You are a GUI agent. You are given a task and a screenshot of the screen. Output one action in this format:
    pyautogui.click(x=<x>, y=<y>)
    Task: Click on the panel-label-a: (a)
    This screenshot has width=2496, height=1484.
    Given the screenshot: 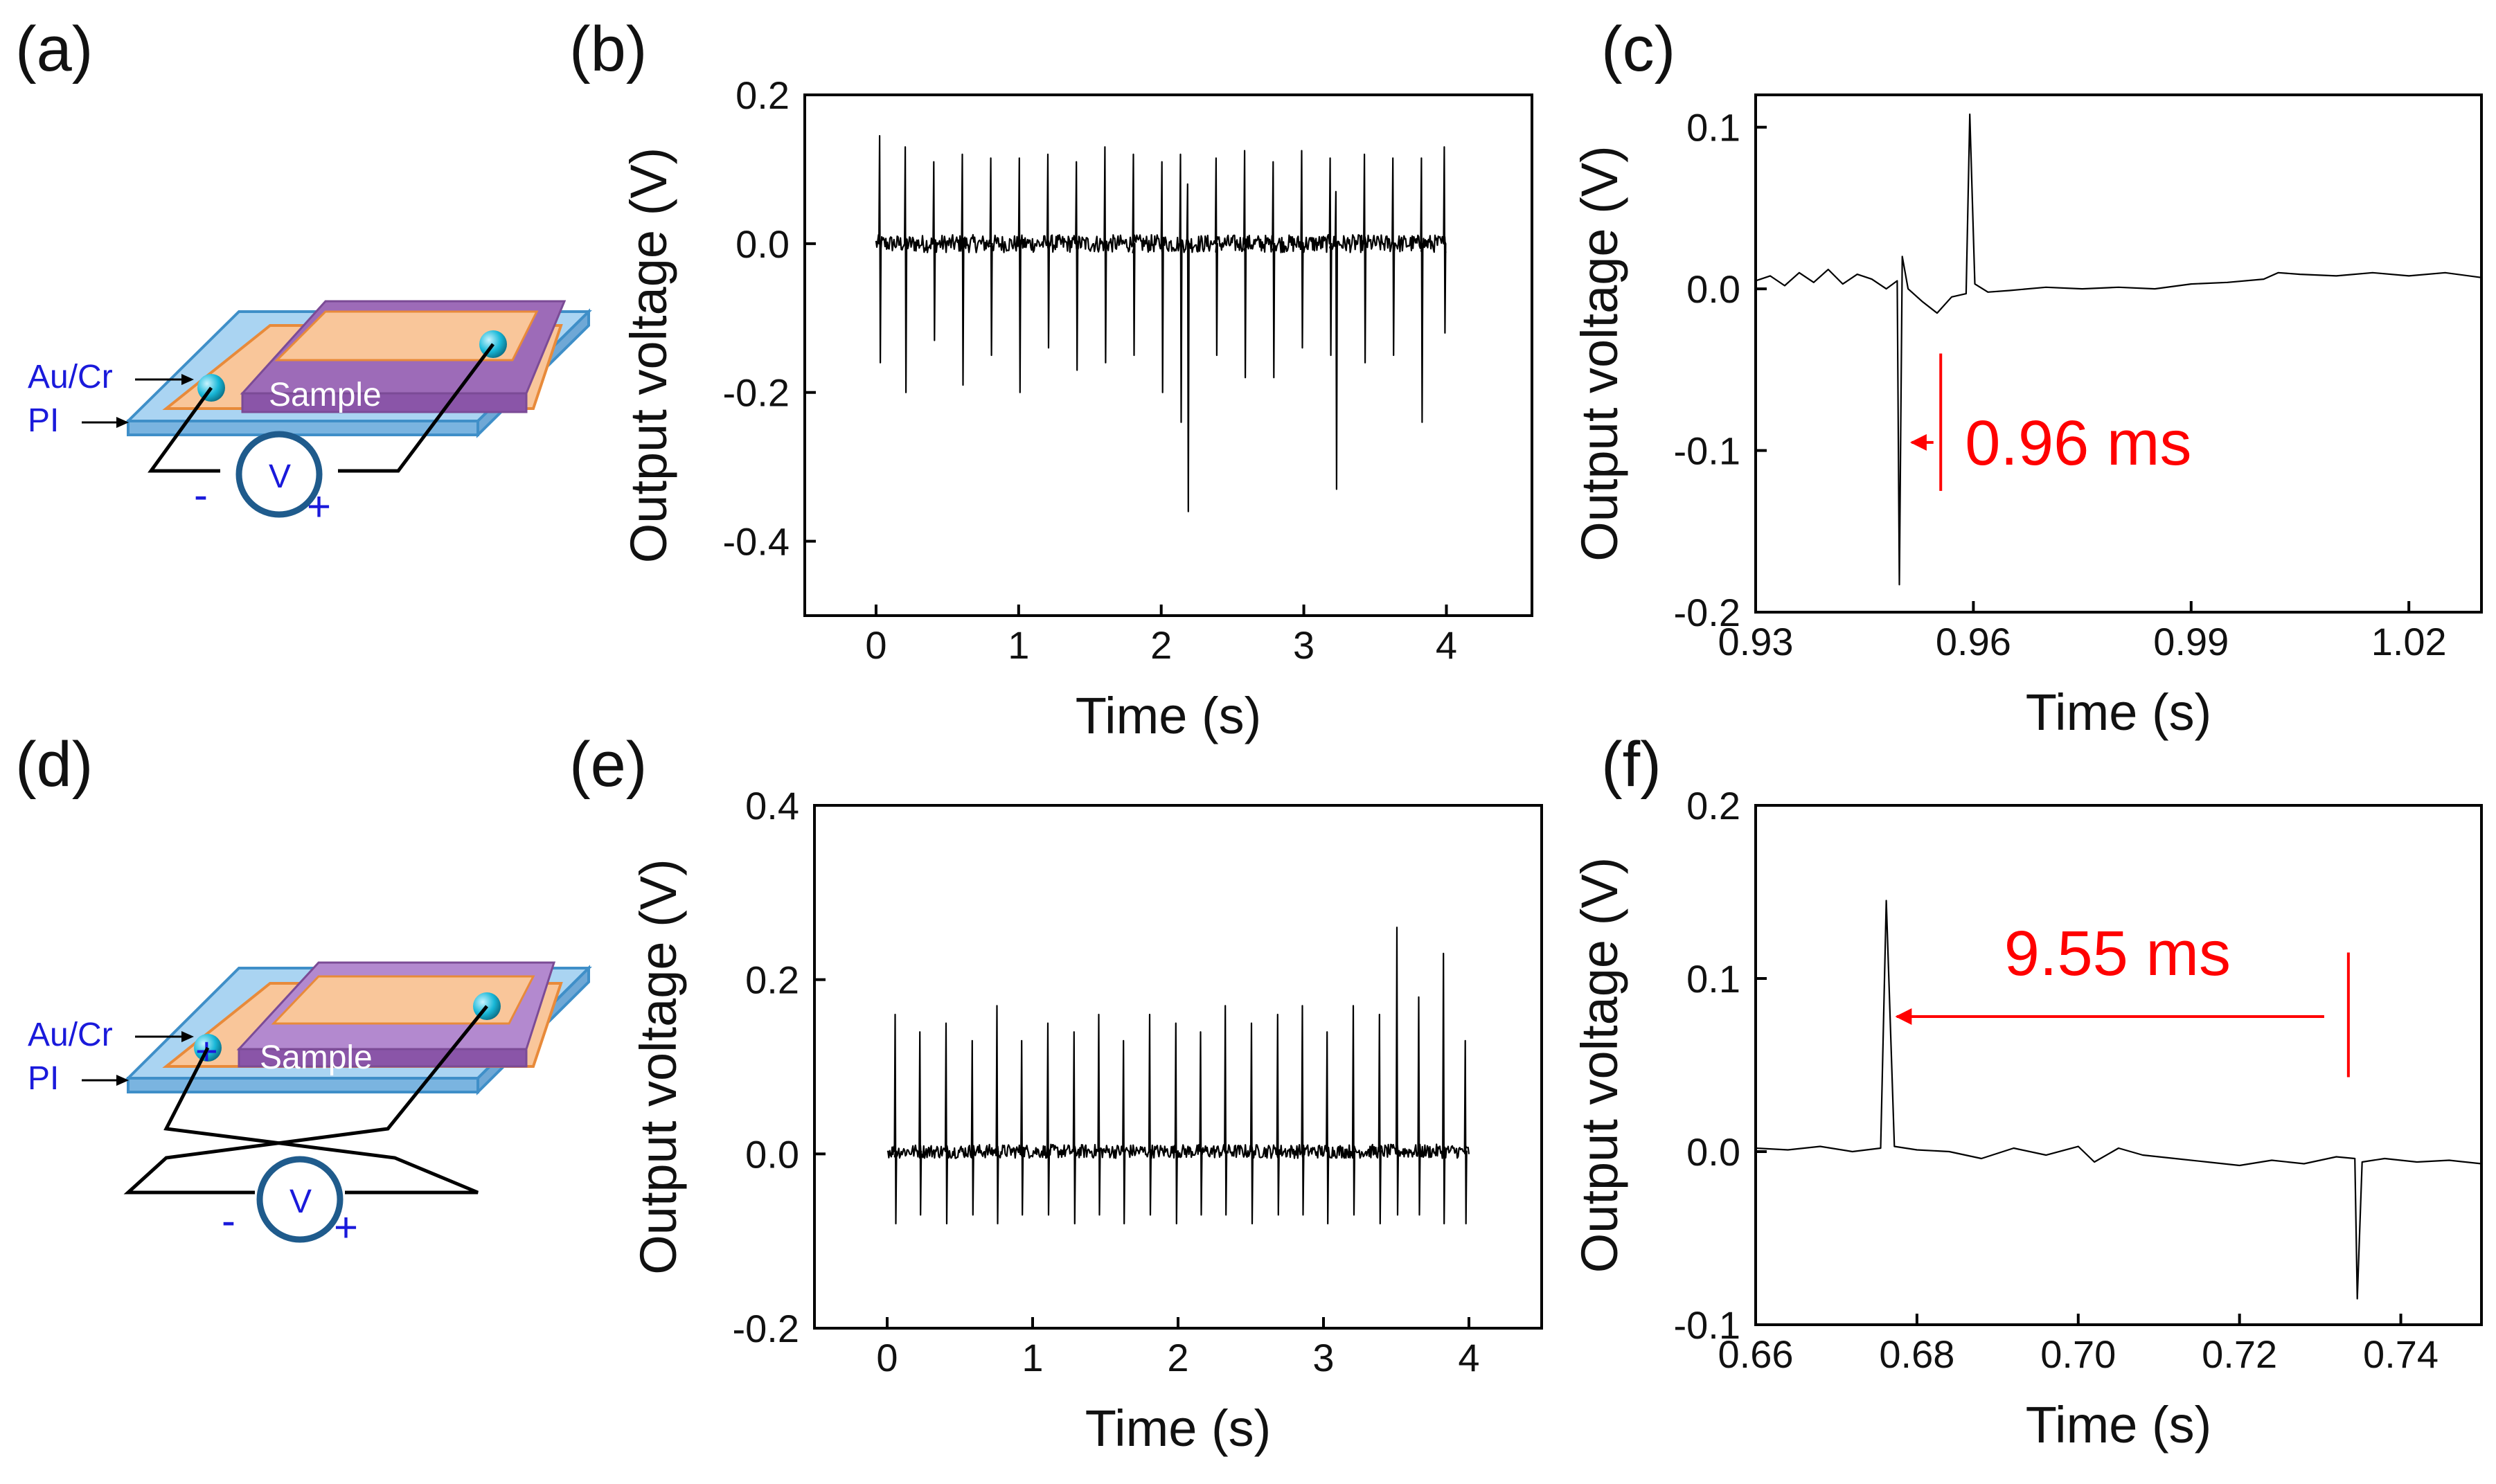 What is the action you would take?
    pyautogui.click(x=54, y=49)
    